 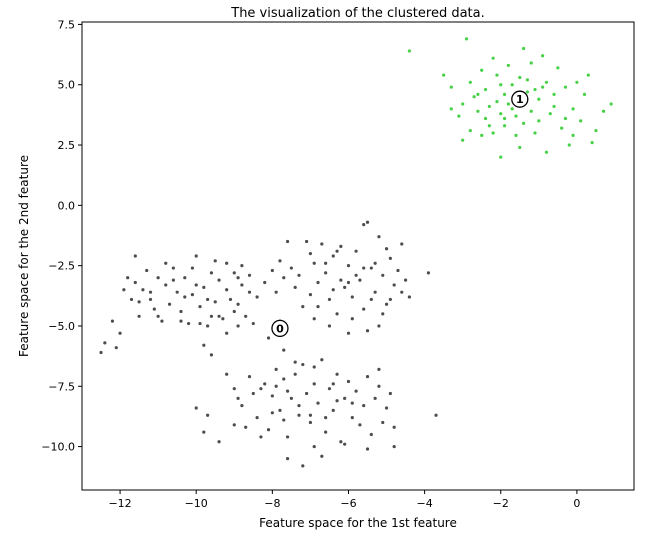 I want to click on chart-title: The visualization of the clustered data., so click(x=357, y=13).